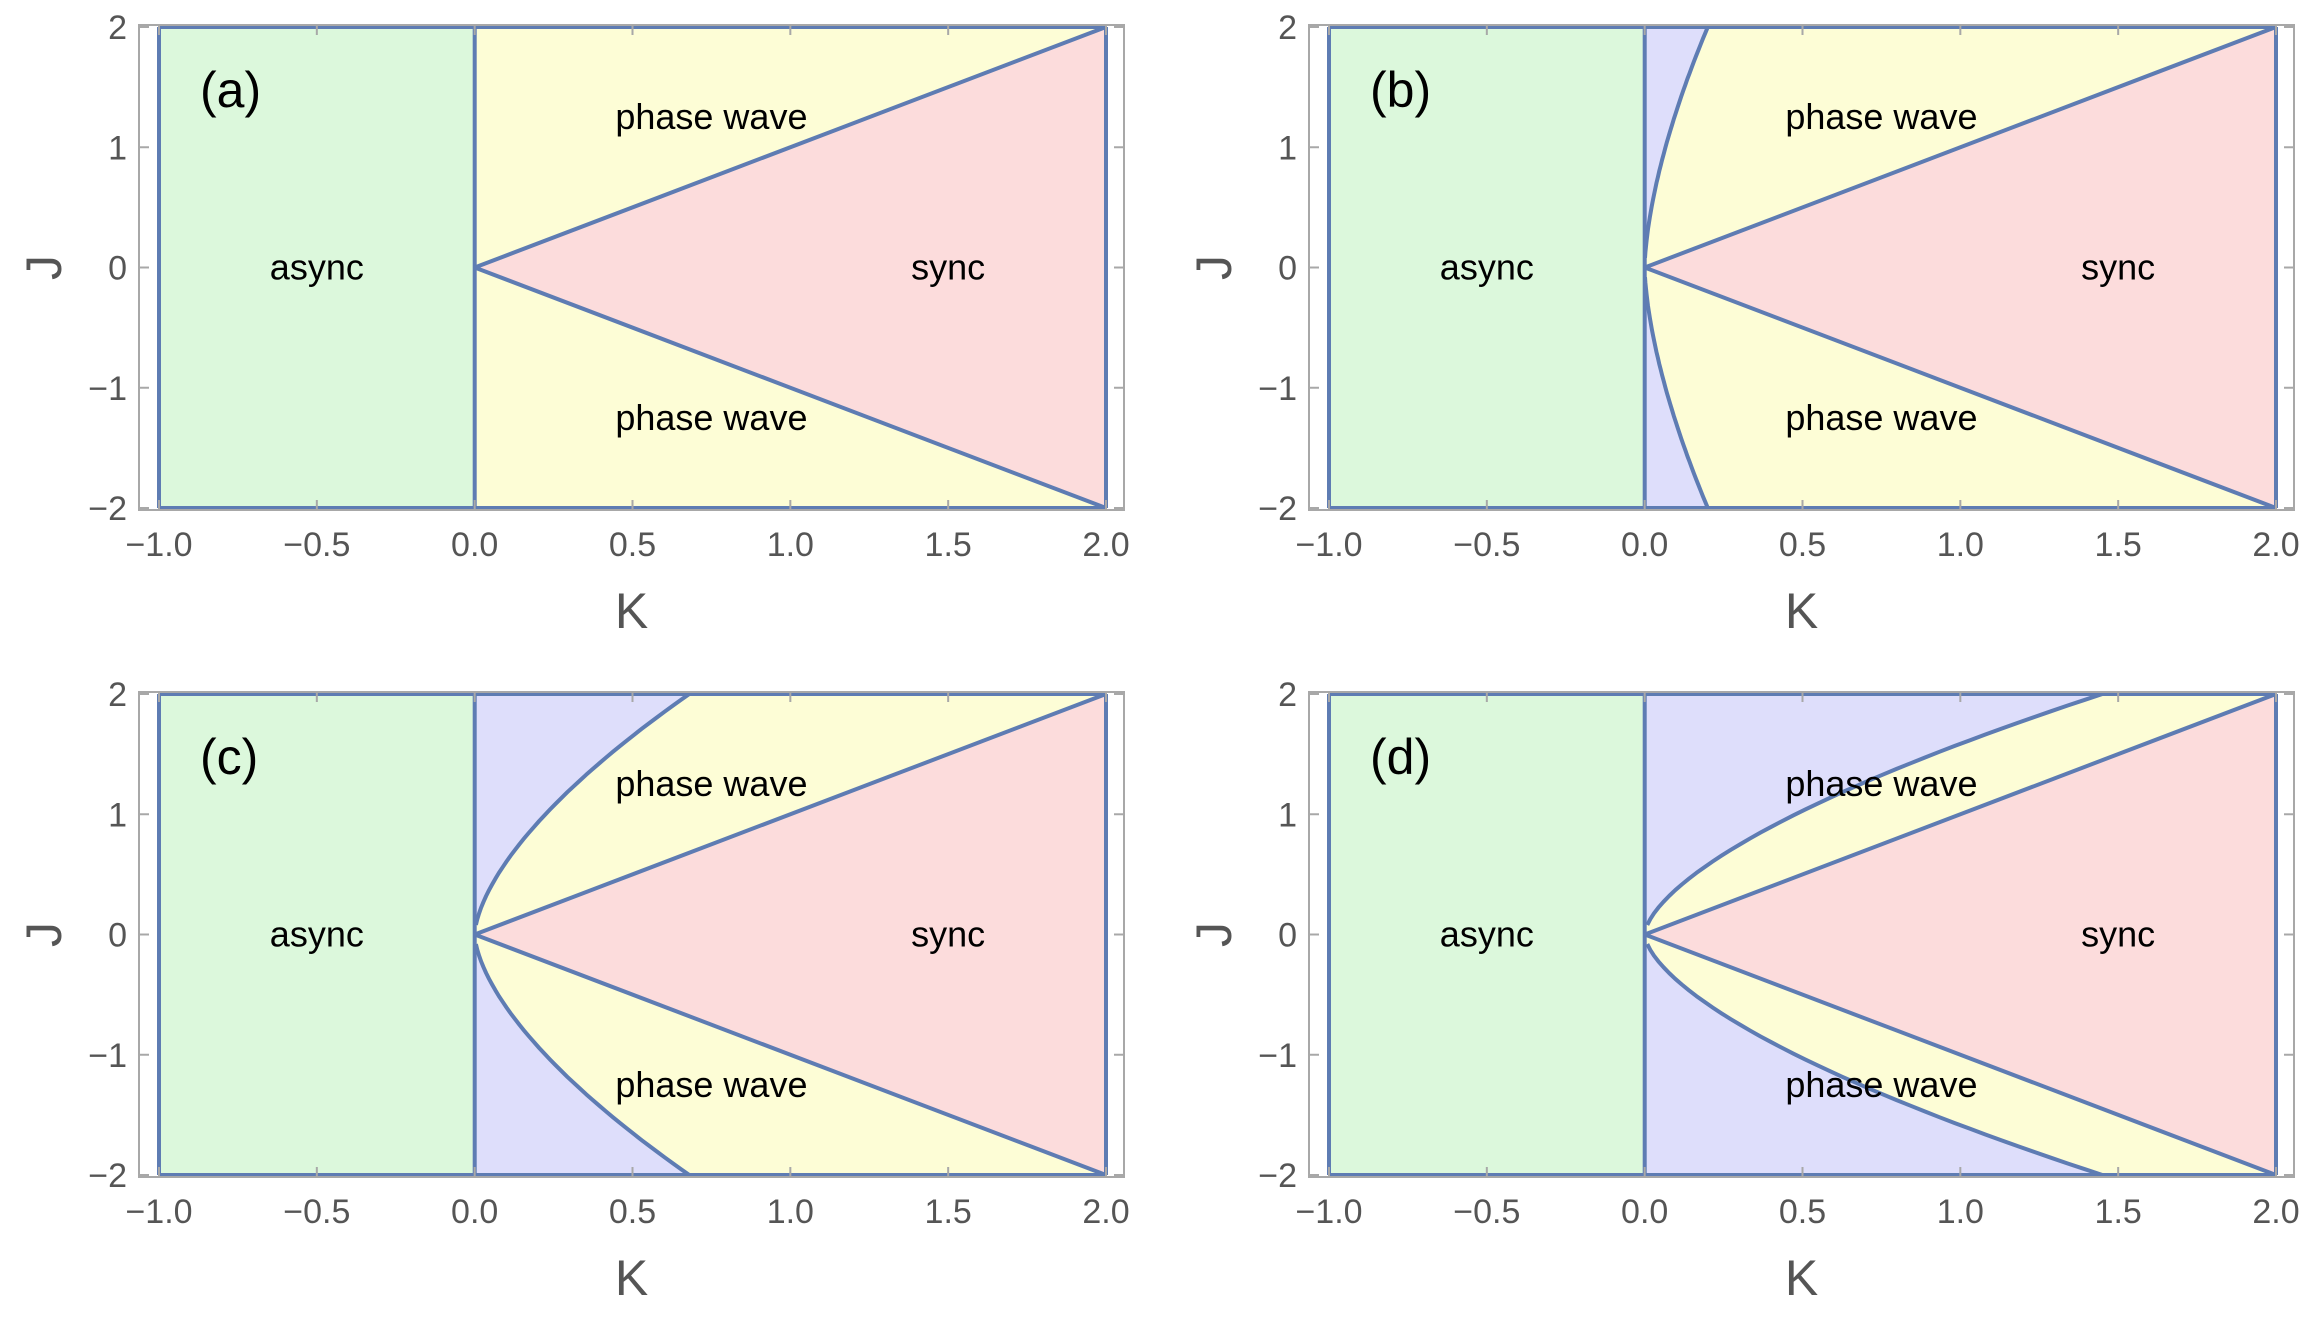 Image resolution: width=2322 pixels, height=1328 pixels. Describe the element at coordinates (1400, 90) in the screenshot. I see `panel-label: (b)` at that location.